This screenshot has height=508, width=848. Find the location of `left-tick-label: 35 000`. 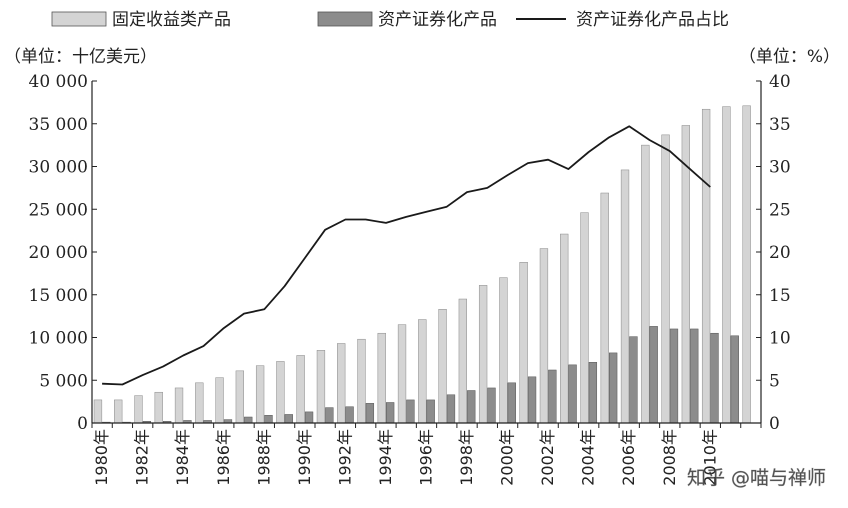

left-tick-label: 35 000 is located at coordinates (58, 125).